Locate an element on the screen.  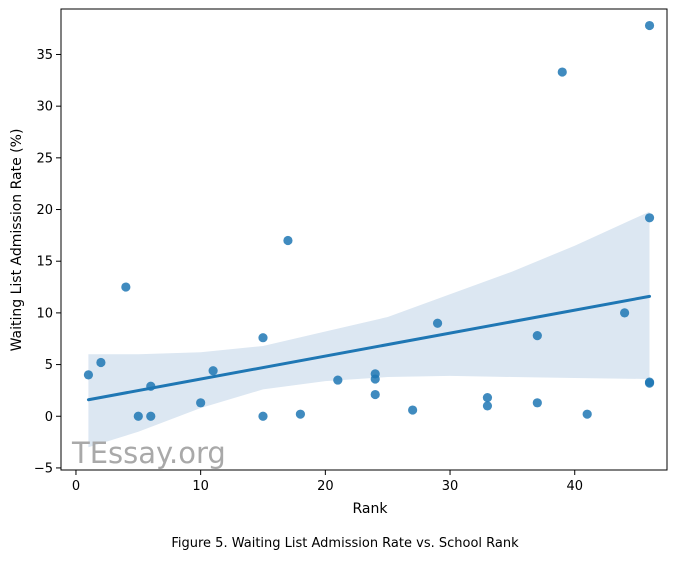
x-tick-label: 30 is located at coordinates (450, 486).